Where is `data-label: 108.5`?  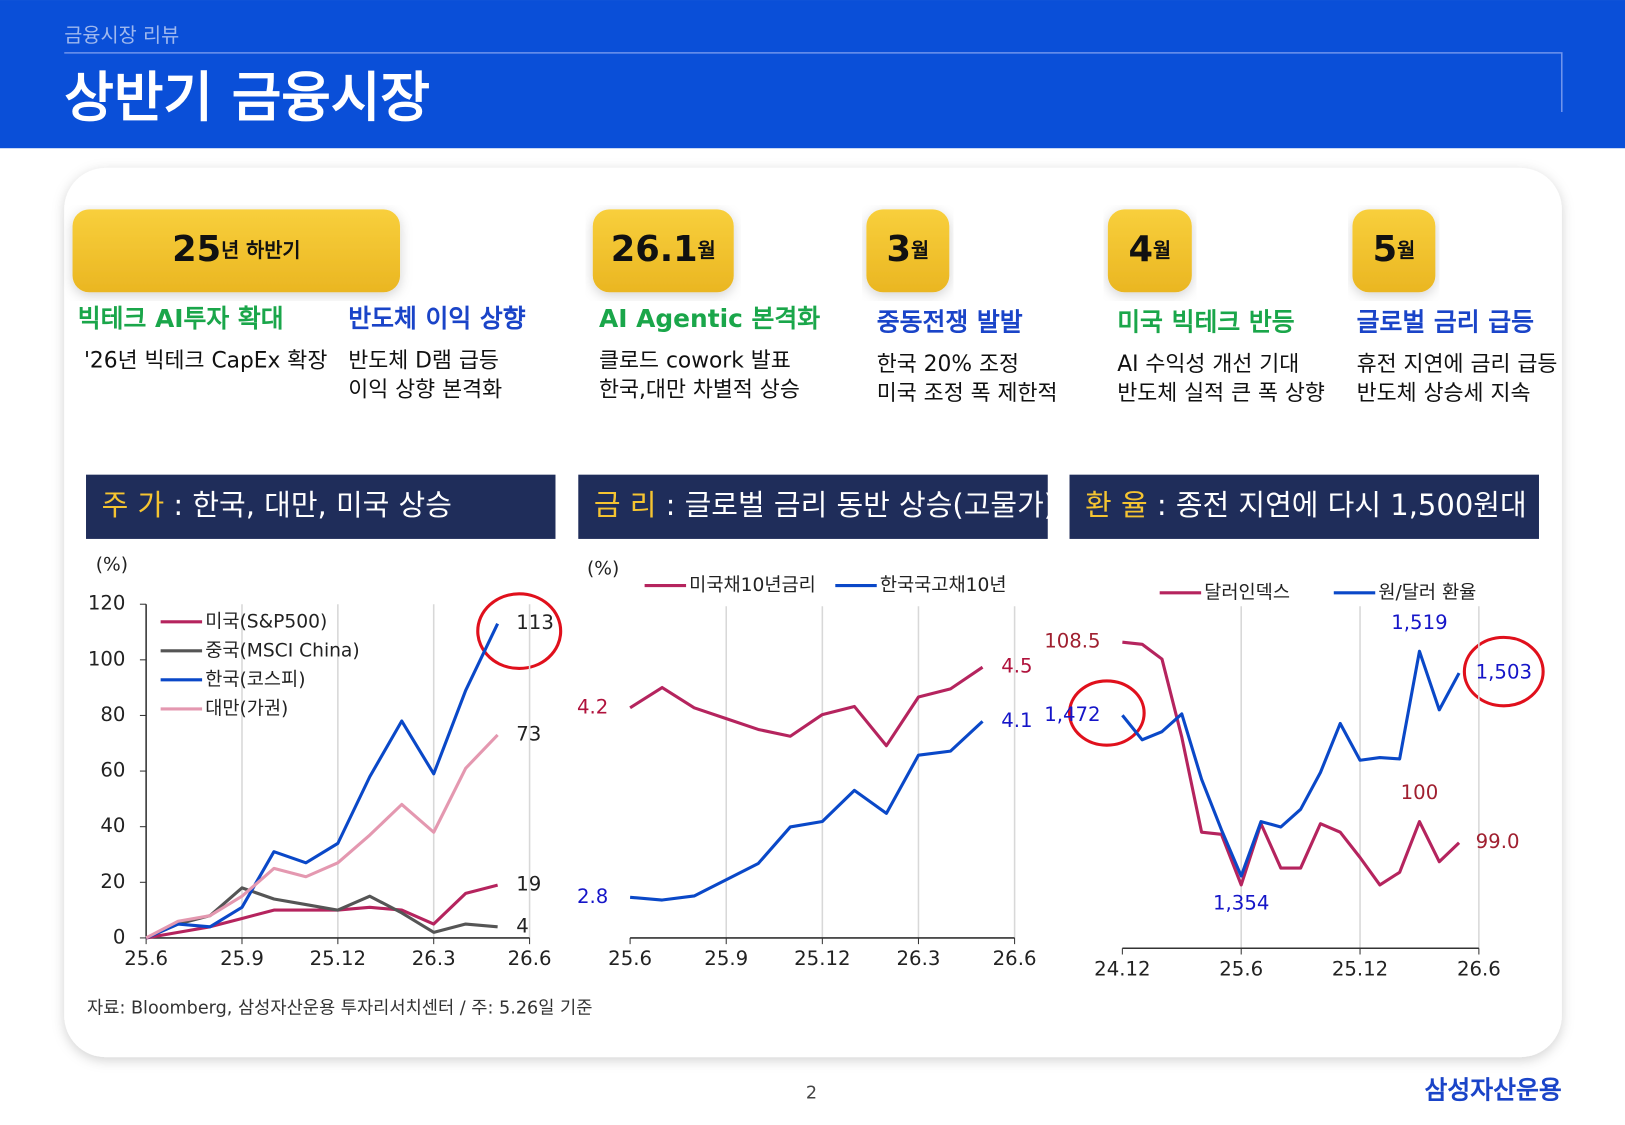 data-label: 108.5 is located at coordinates (1072, 641).